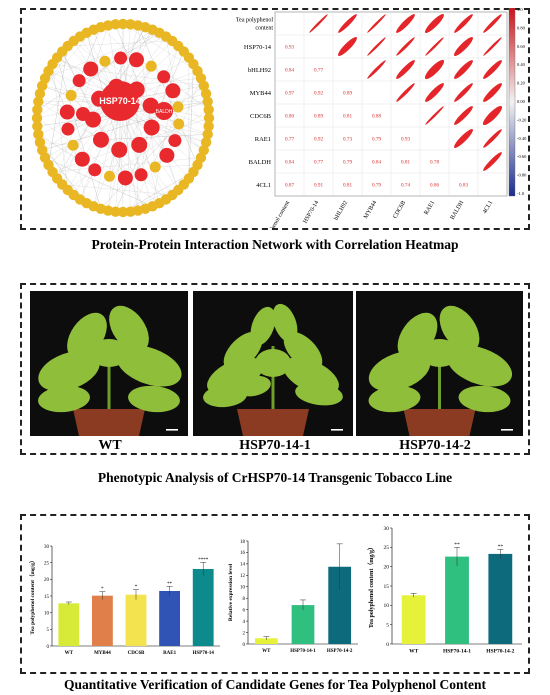 The width and height of the screenshot is (550, 695). I want to click on colorbar-tick-label: -0.60, so click(522, 156).